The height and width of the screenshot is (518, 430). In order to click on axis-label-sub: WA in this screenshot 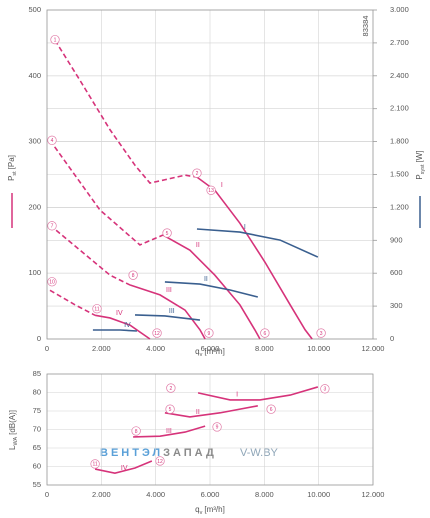, I will do `click(16, 441)`.